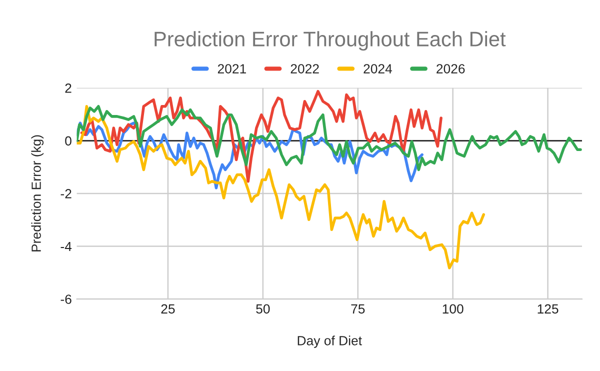 The image size is (600, 371). I want to click on x-tick-label: 50, so click(263, 309).